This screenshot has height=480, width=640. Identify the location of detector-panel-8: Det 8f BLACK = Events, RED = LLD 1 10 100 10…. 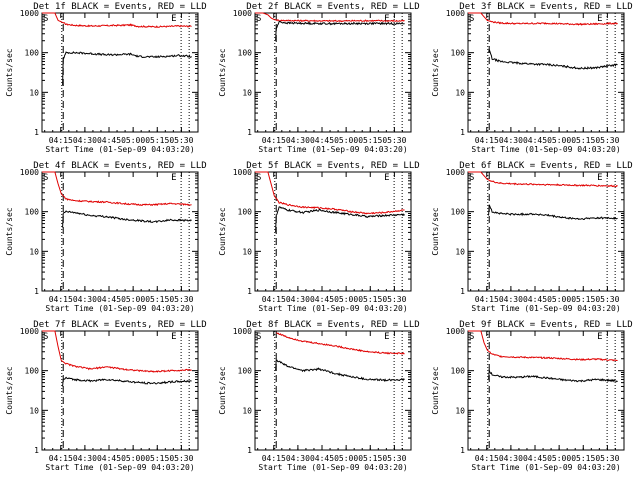
(319, 396).